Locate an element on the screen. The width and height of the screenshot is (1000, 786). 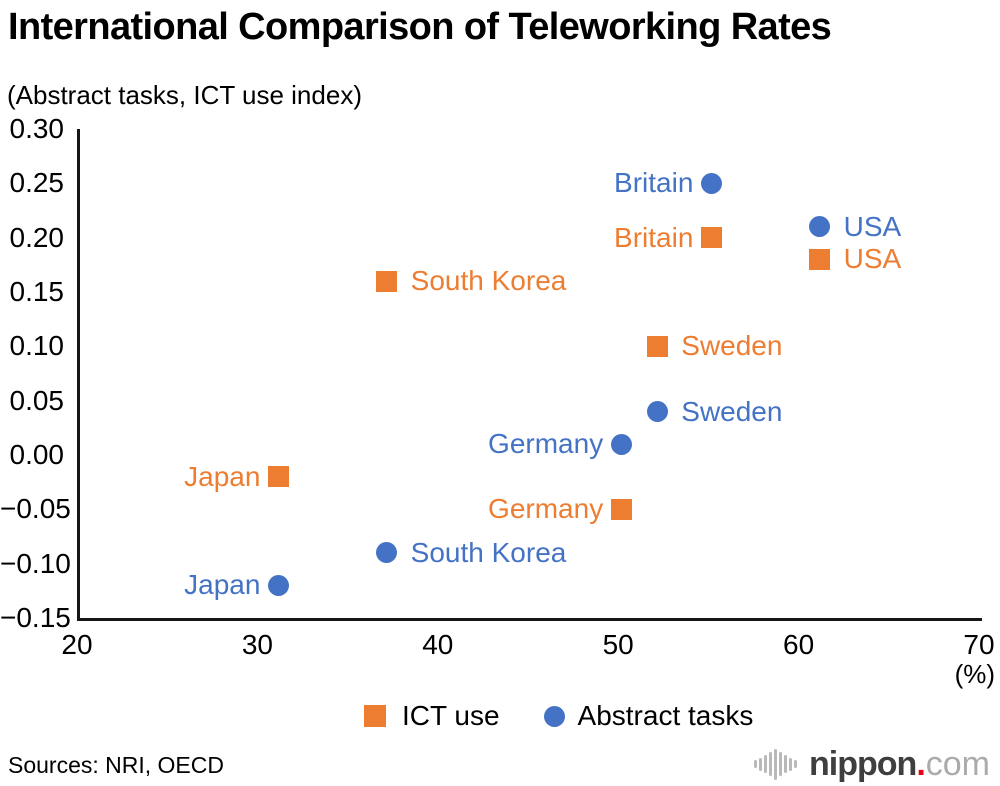
legend-item: Abstract tasks is located at coordinates (648, 716).